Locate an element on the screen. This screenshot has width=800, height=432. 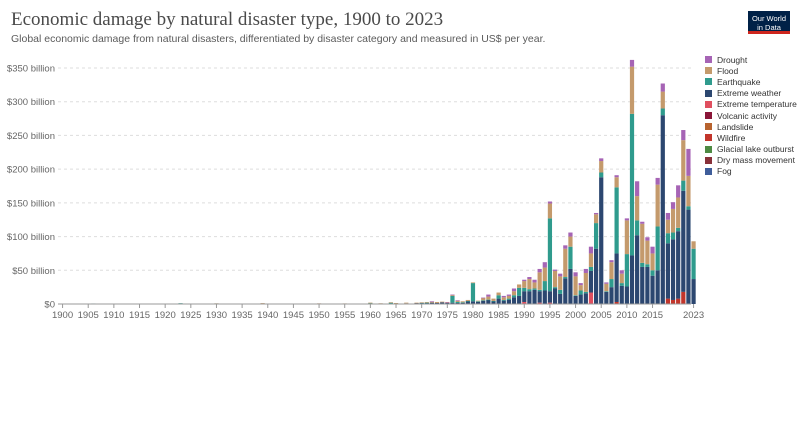
legend-item: Dry mass movement is located at coordinates (751, 160).